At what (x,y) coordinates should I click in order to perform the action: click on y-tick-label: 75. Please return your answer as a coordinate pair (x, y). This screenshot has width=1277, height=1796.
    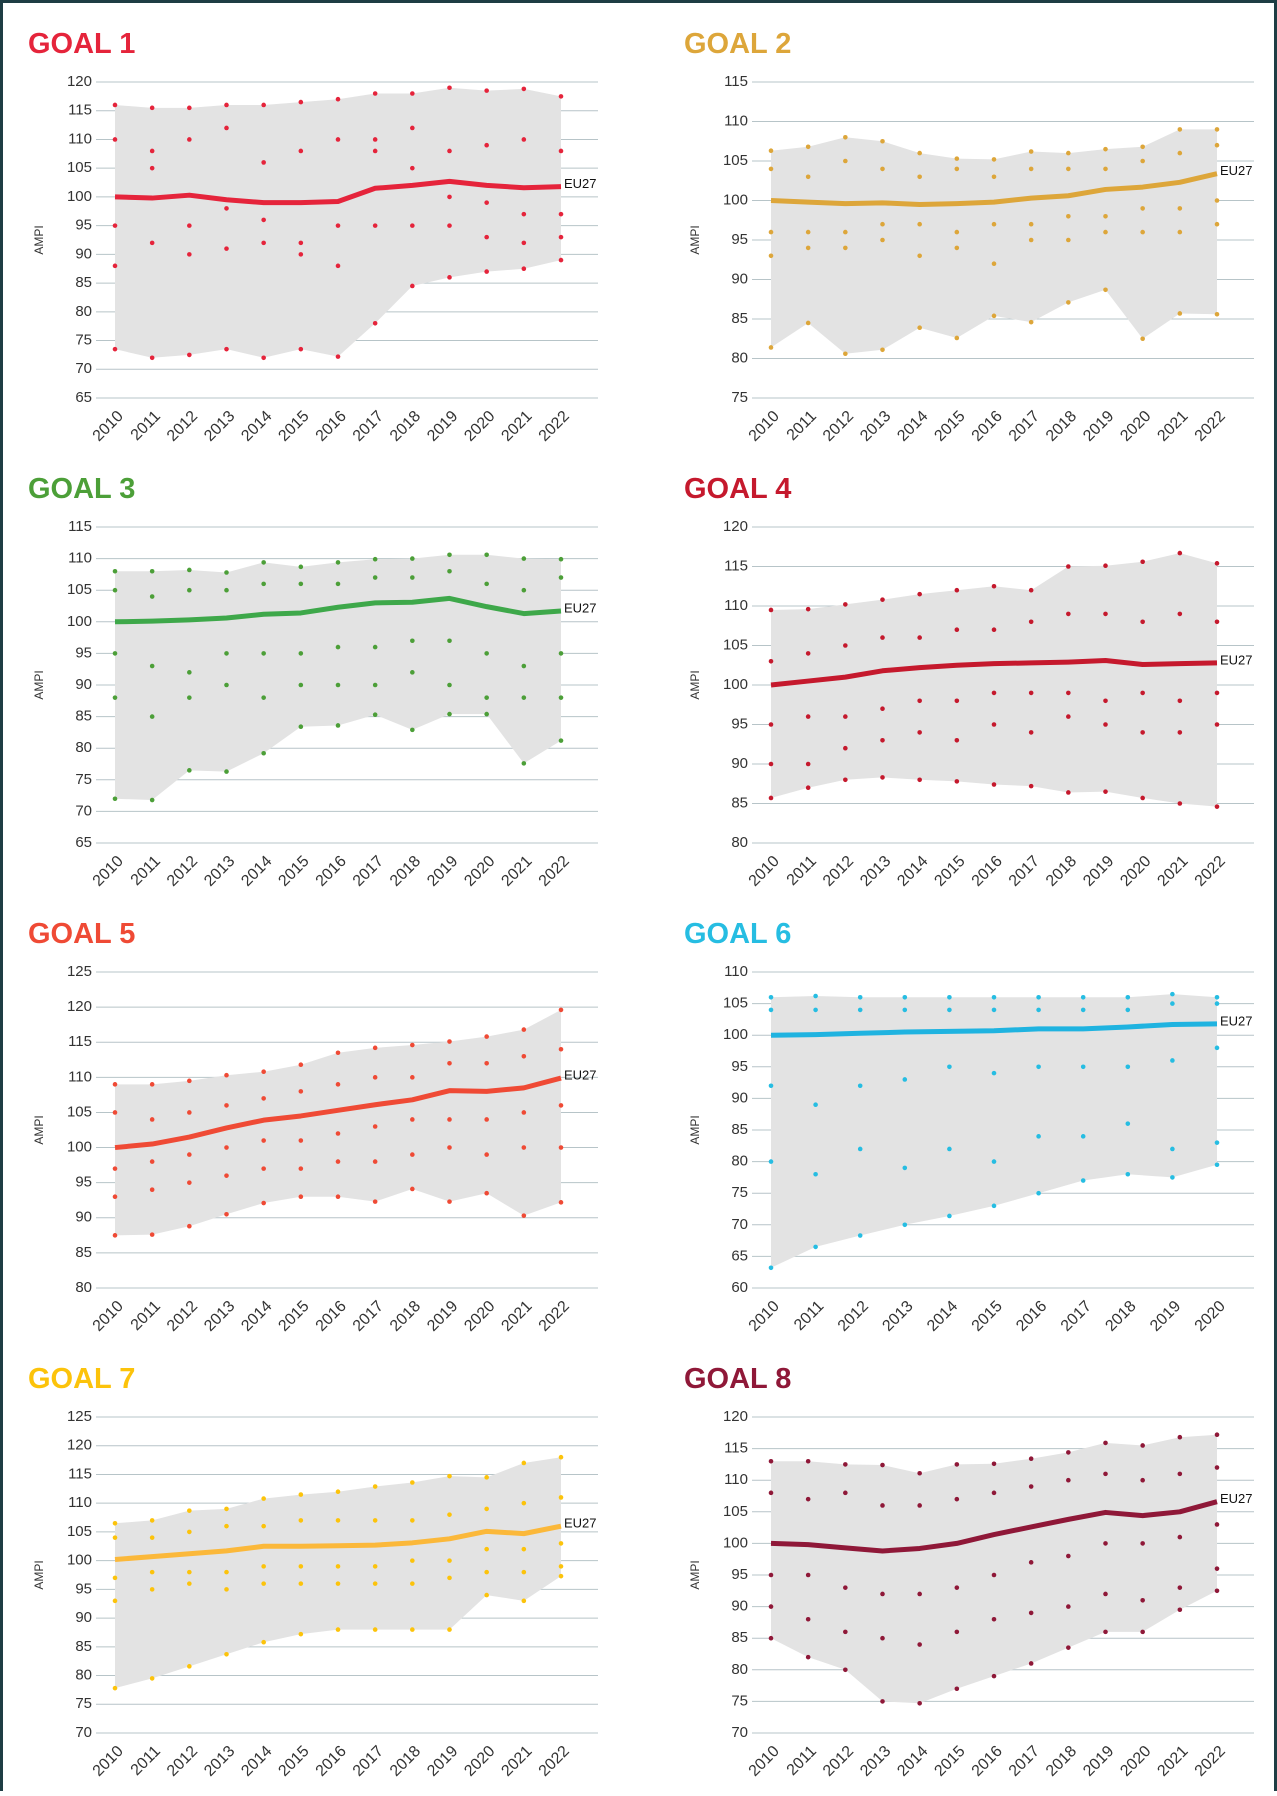
    Looking at the image, I should click on (83, 1703).